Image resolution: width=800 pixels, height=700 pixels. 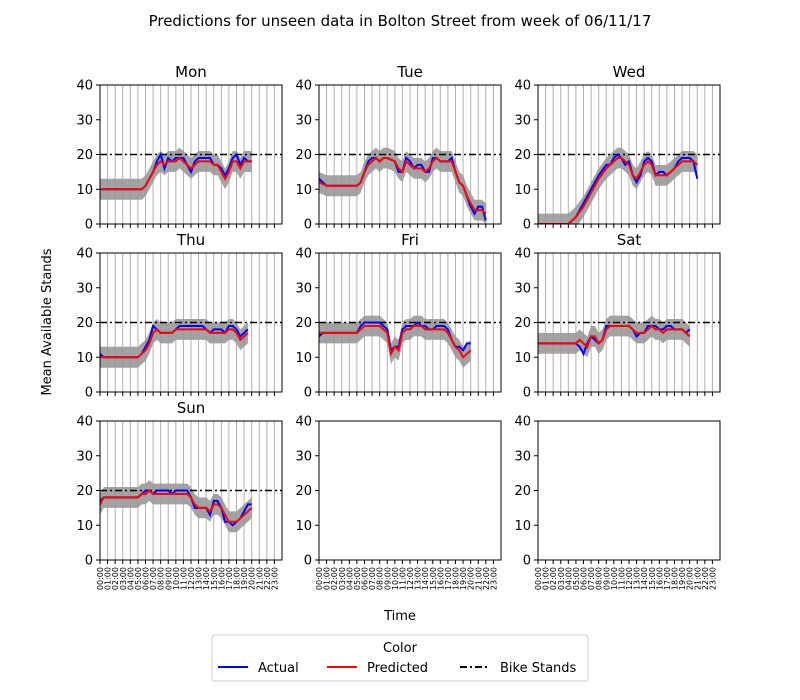 What do you see at coordinates (629, 72) in the screenshot?
I see `subplot-title: Wed` at bounding box center [629, 72].